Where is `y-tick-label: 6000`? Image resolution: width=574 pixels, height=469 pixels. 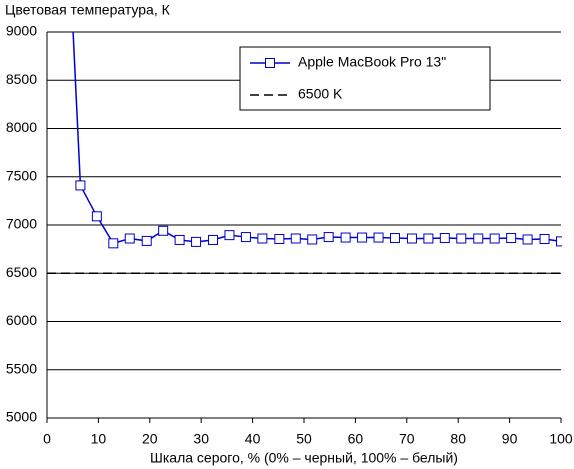 y-tick-label: 6000 is located at coordinates (21, 320).